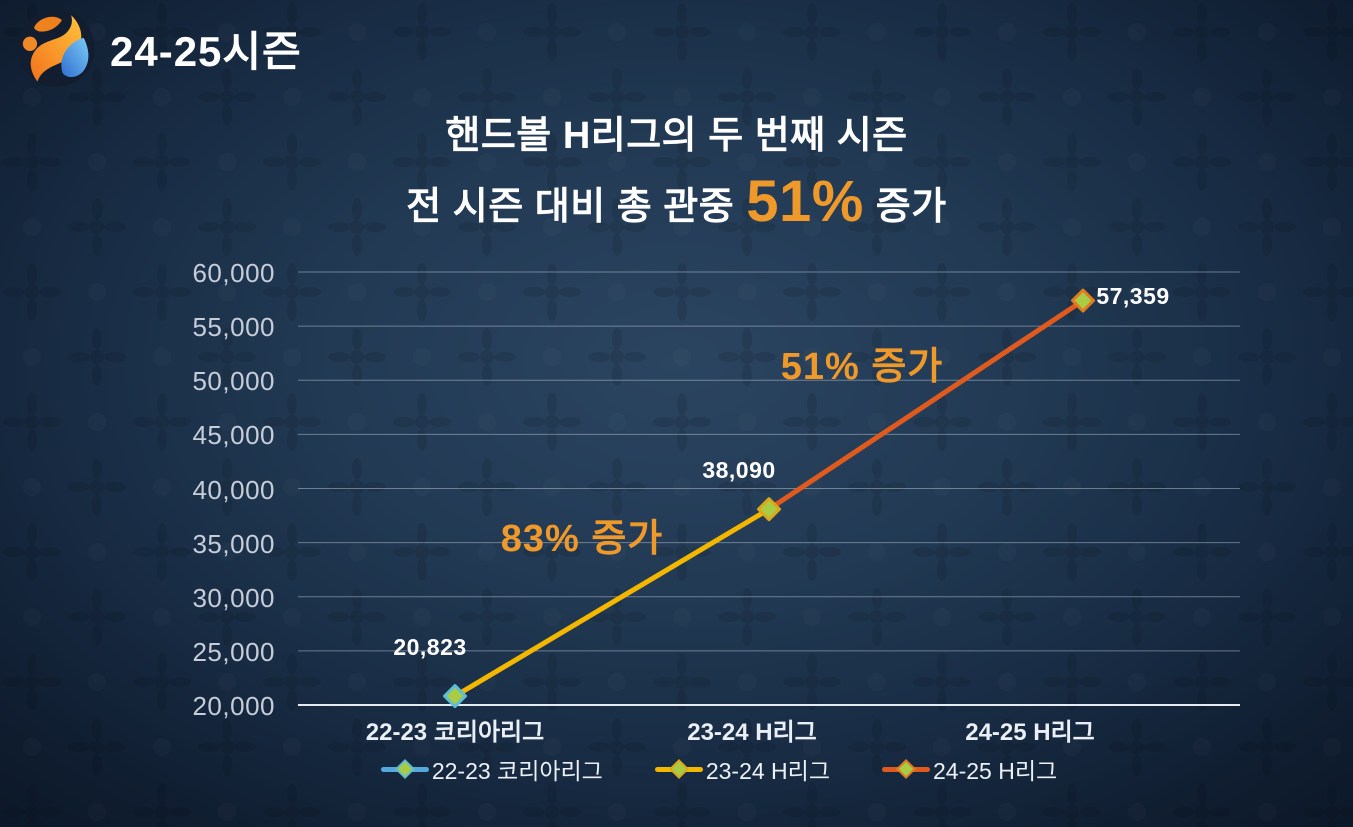  What do you see at coordinates (676, 136) in the screenshot?
I see `title-line1: 핸드볼 H리그의 두 번째 시즌` at bounding box center [676, 136].